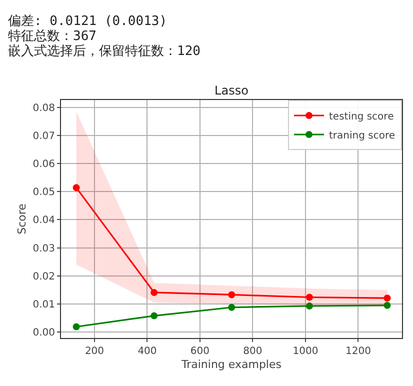 This screenshot has width=413, height=386. I want to click on x-tick-label: 200, so click(94, 351).